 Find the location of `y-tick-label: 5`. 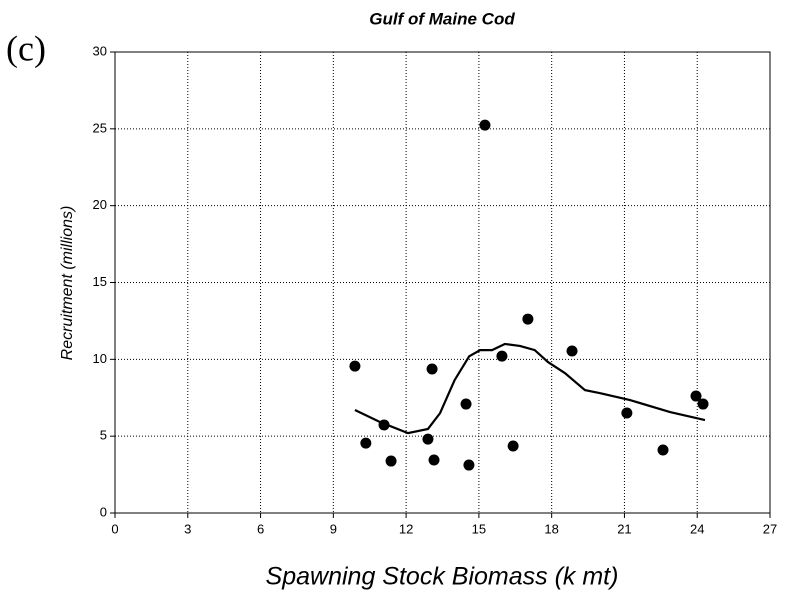

y-tick-label: 5 is located at coordinates (103, 435).